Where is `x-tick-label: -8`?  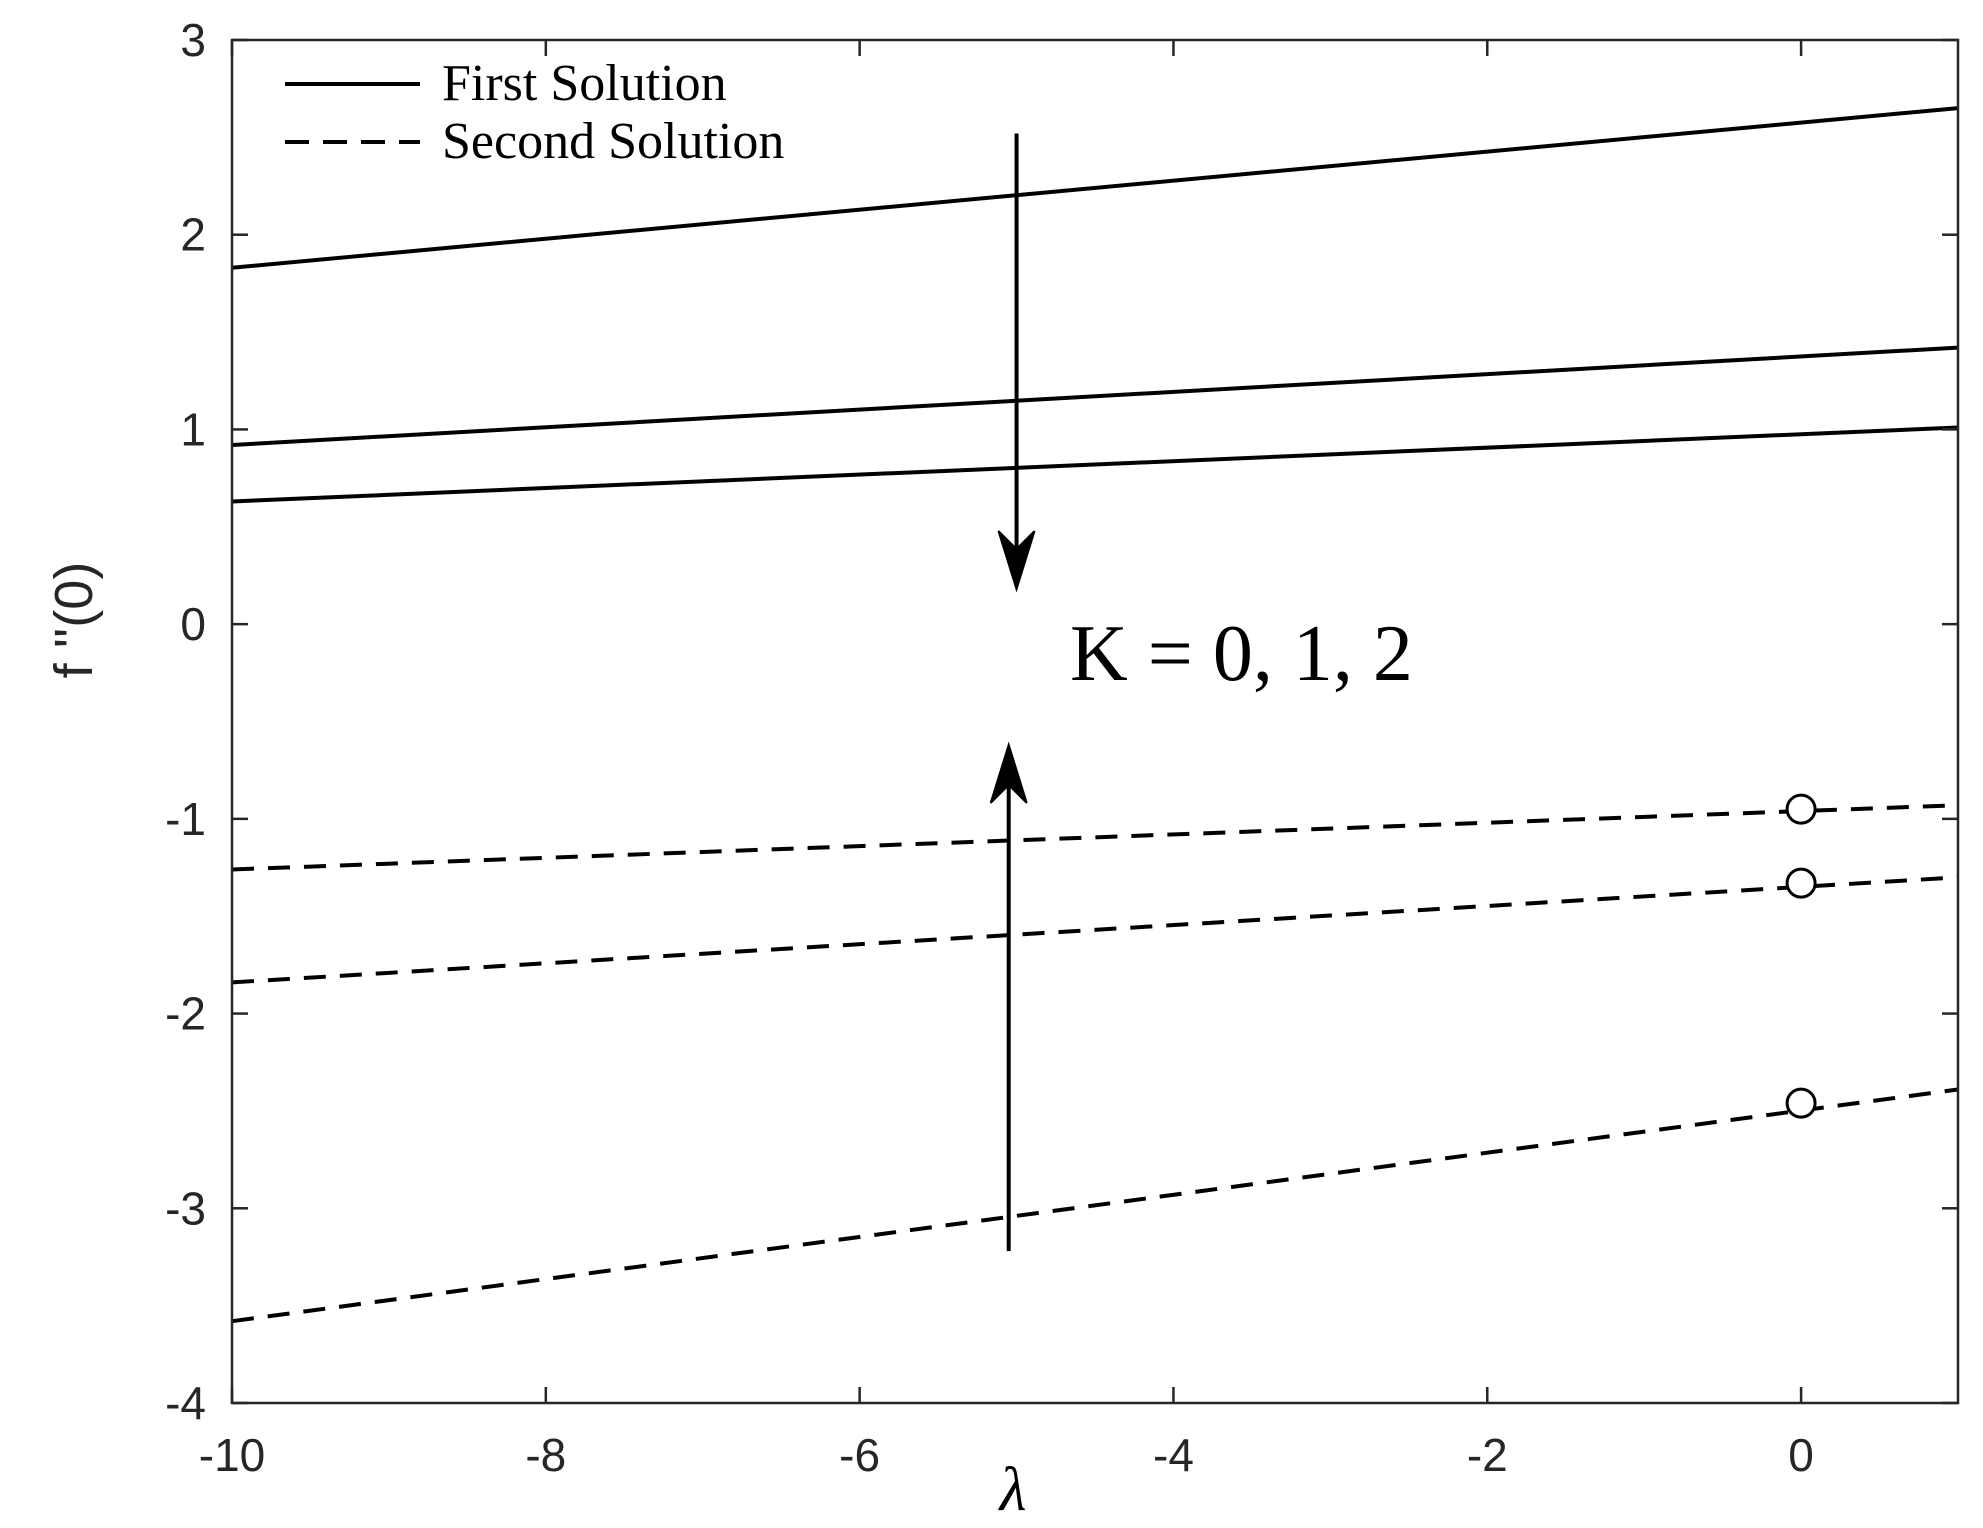 x-tick-label: -8 is located at coordinates (545, 1455).